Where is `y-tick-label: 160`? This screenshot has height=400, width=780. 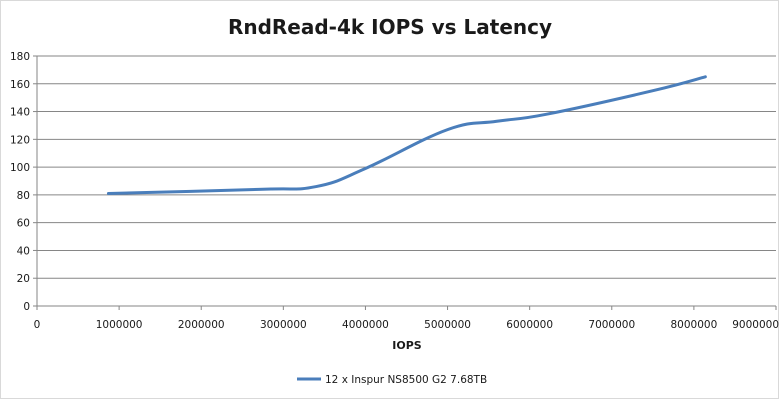
y-tick-label: 160 is located at coordinates (20, 85).